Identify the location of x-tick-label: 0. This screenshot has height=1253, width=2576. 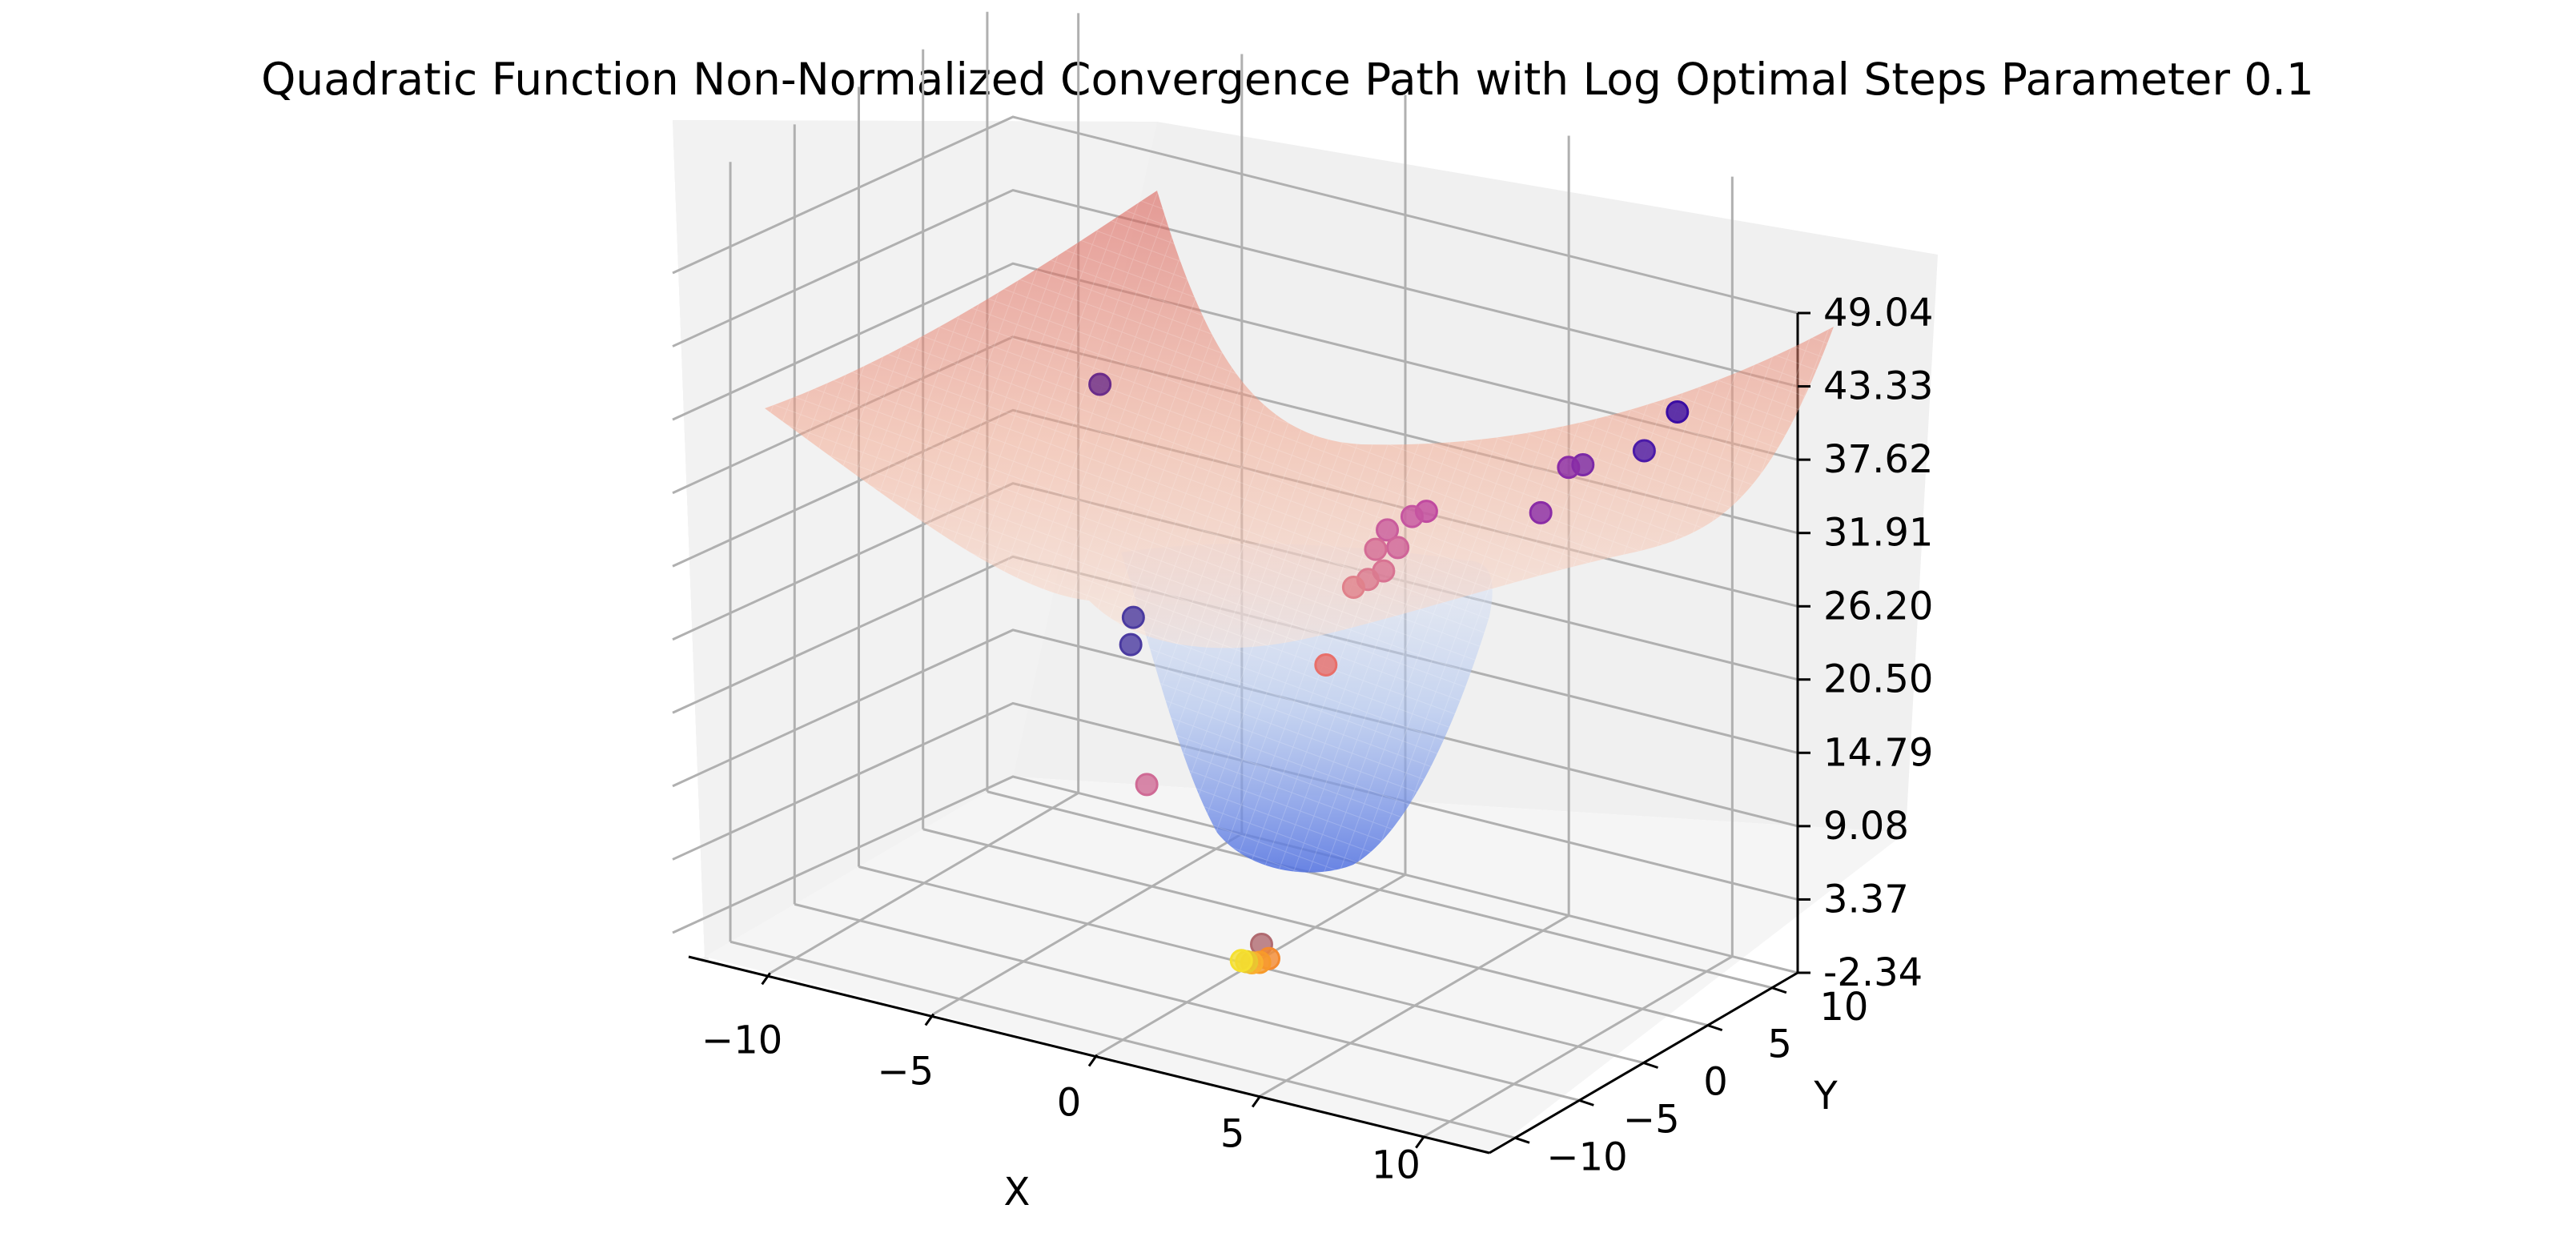
(1069, 1103).